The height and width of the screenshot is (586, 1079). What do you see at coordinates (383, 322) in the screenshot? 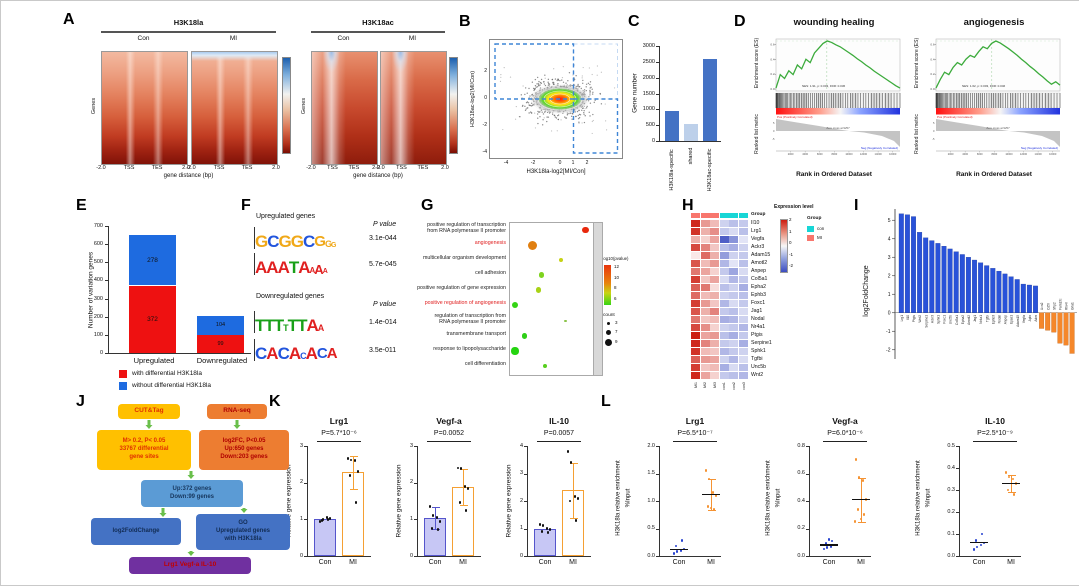
I see `motif-pvalue-down1: 1.4e-014` at bounding box center [383, 322].